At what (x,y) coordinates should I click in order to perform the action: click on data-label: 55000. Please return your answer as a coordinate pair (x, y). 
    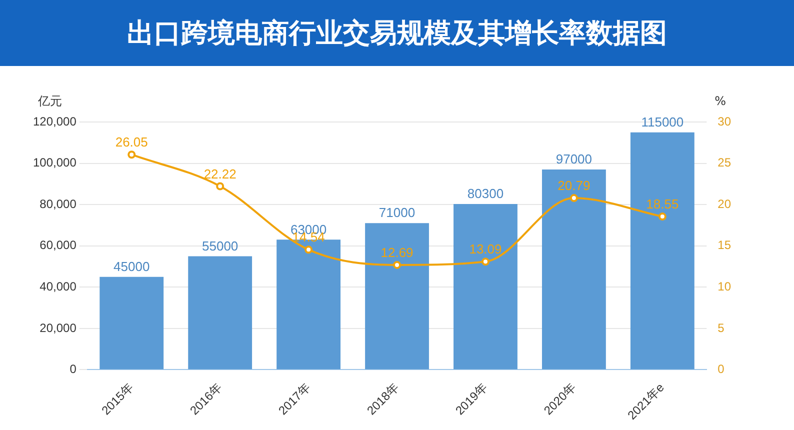
    Looking at the image, I should click on (220, 246).